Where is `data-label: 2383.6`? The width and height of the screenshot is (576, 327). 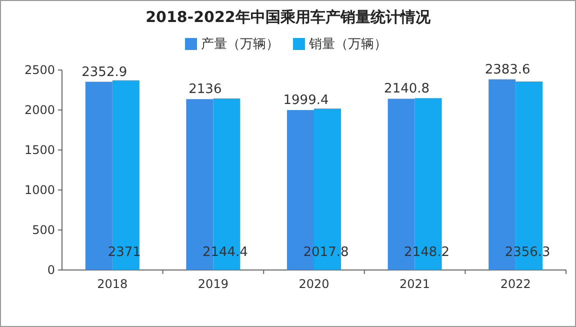
data-label: 2383.6 is located at coordinates (507, 70).